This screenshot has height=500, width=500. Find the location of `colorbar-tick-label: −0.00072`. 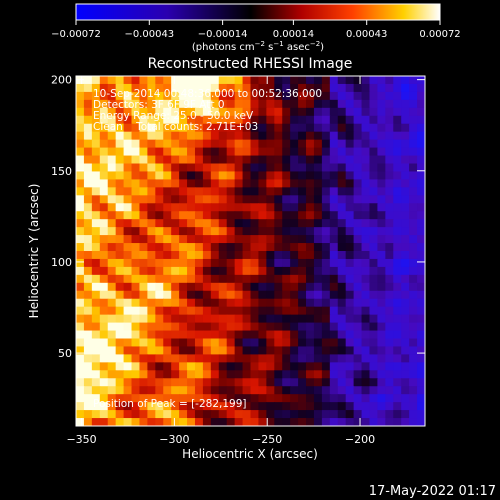

colorbar-tick-label: −0.00072 is located at coordinates (76, 34).